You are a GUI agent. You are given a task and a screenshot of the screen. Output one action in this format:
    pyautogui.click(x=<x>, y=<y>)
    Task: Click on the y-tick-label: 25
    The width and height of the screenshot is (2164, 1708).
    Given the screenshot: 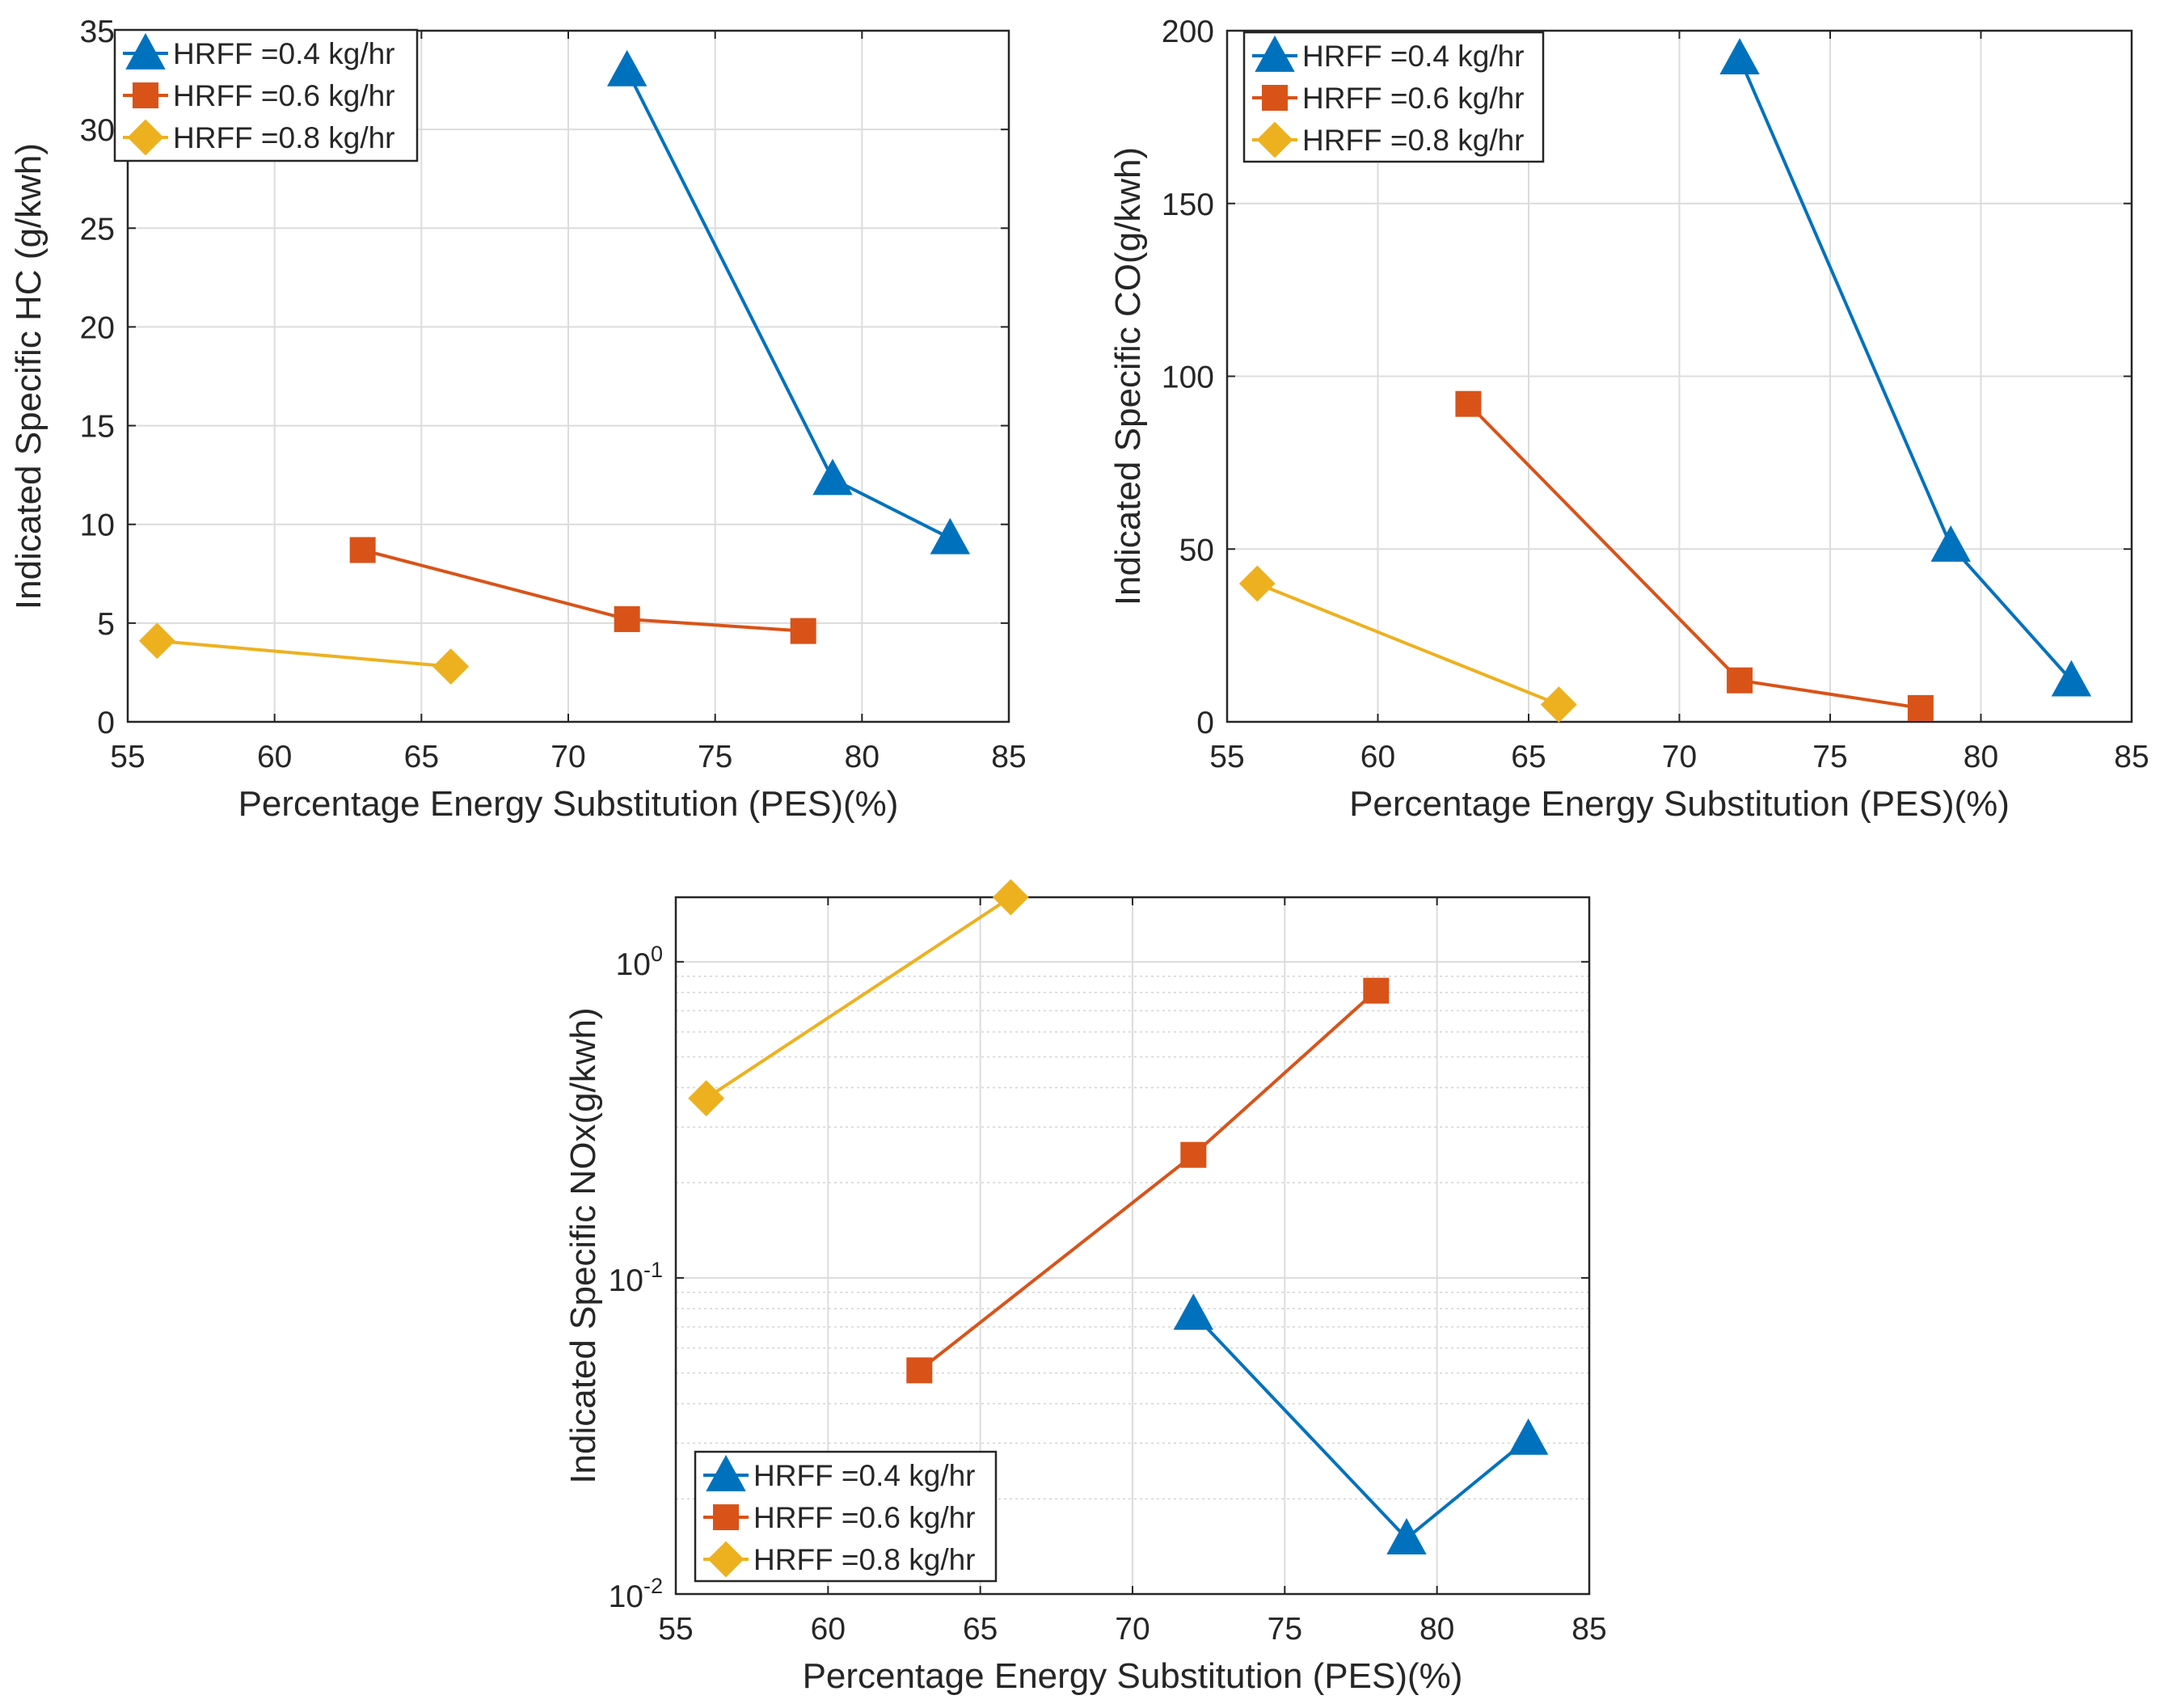 What is the action you would take?
    pyautogui.click(x=97, y=229)
    